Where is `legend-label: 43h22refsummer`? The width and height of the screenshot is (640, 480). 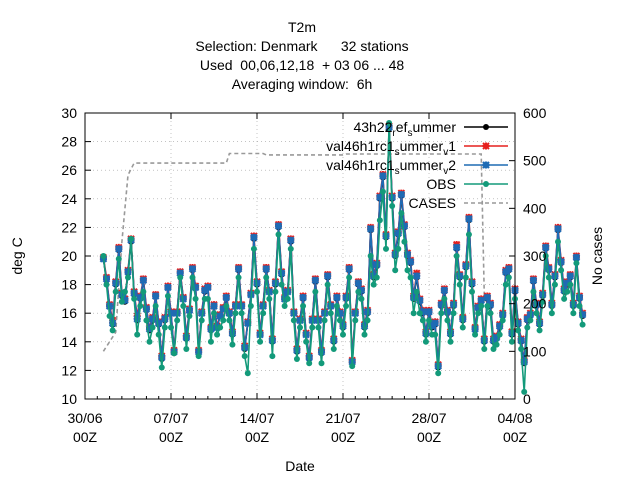
legend-label: 43h22refsummer is located at coordinates (404, 129).